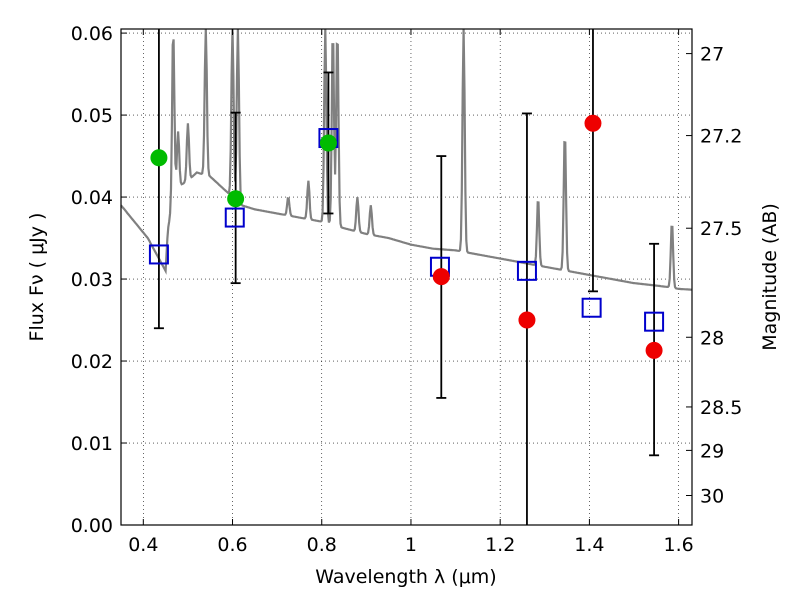  What do you see at coordinates (714, 275) in the screenshot?
I see `y2-axis-ticks: 27 27.2 27.5 28 28.5 29 30` at bounding box center [714, 275].